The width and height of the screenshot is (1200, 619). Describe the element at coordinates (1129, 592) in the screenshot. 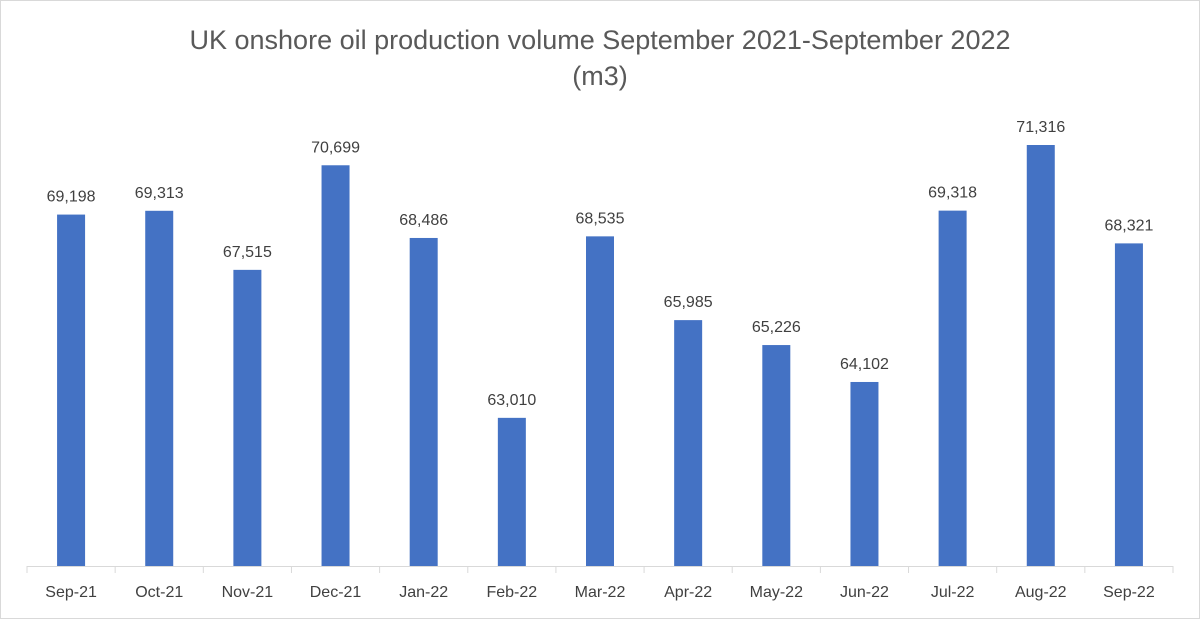

I see `x-tick-label-sep-22: Sep-22` at that location.